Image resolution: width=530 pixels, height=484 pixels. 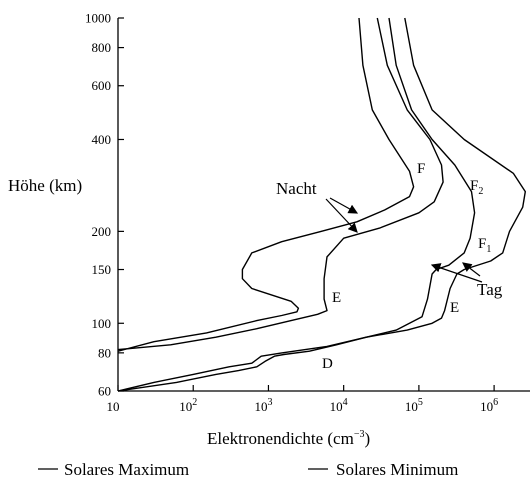 I want to click on x-tick-exponent: 4, so click(x=345, y=402).